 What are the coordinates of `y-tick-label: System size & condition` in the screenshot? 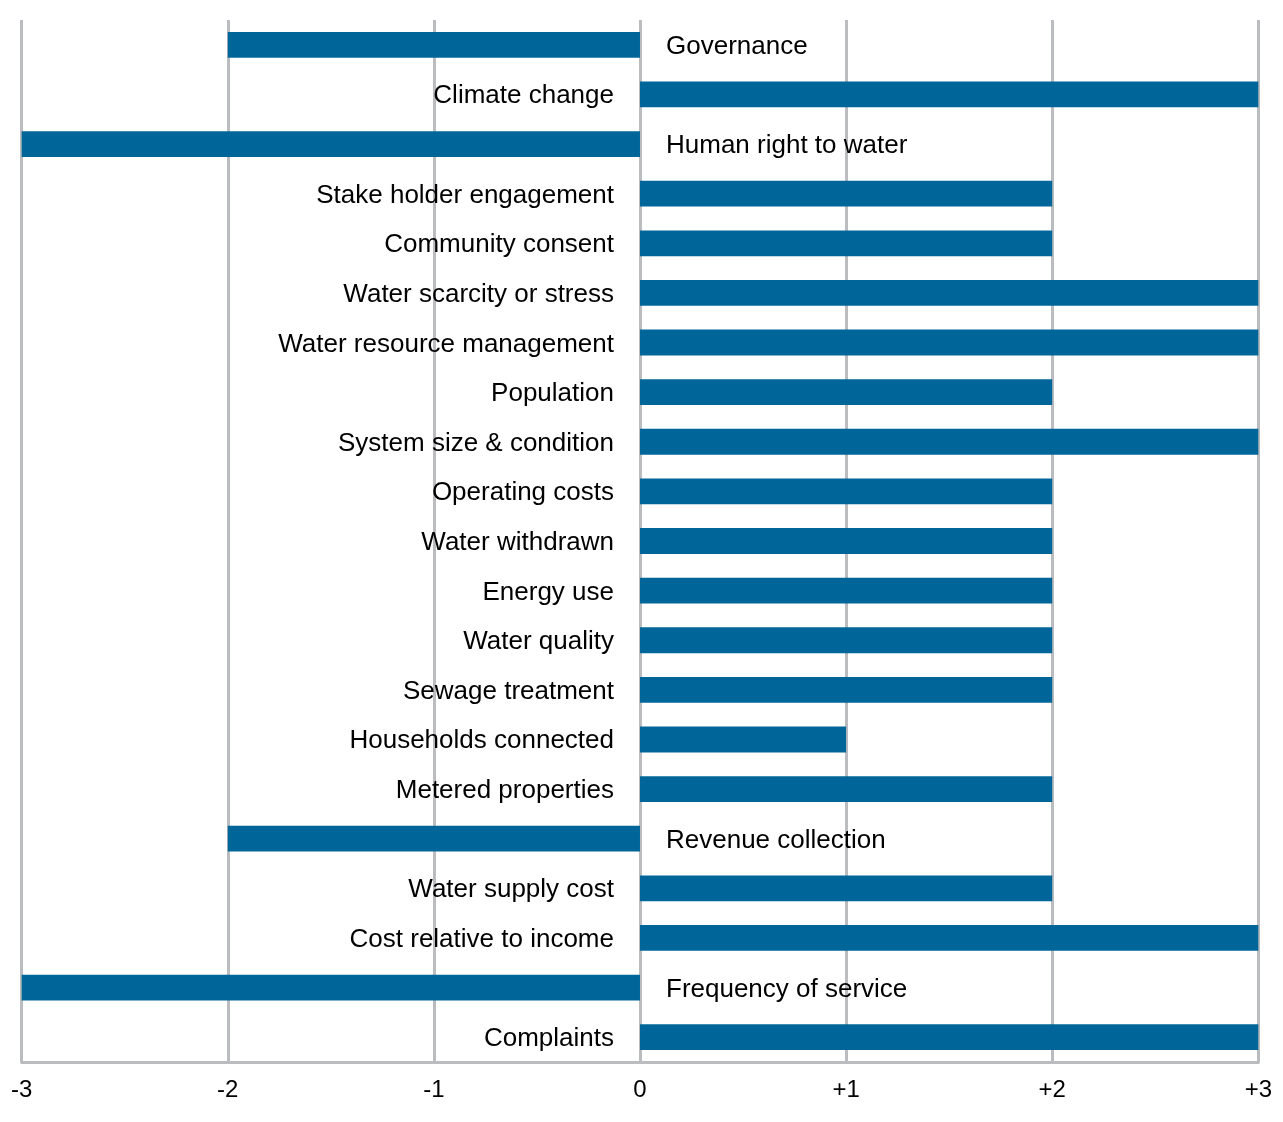 It's located at (475, 441).